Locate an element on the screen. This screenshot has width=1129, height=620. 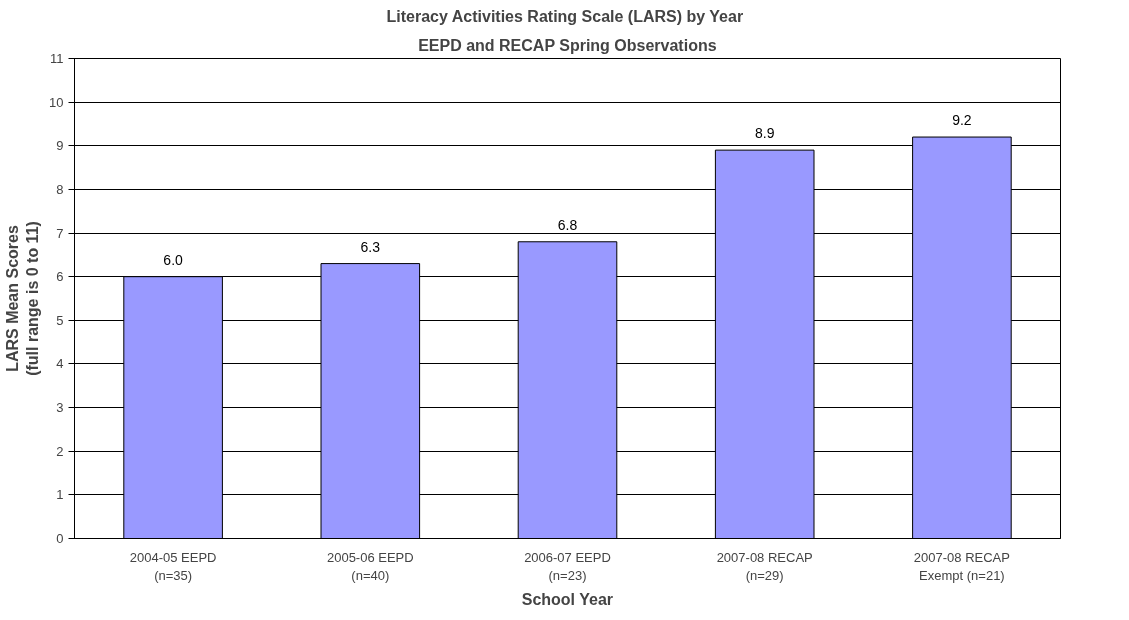
y-tick-label: 6 is located at coordinates (60, 277).